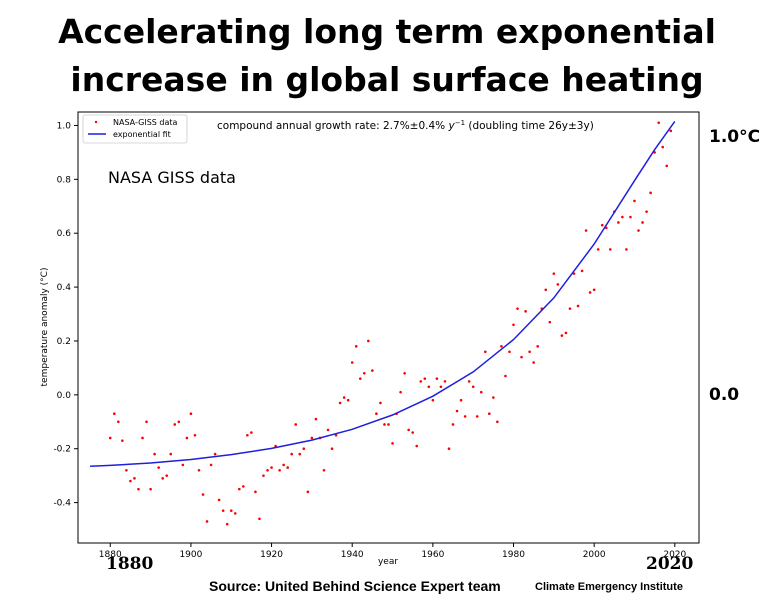 The height and width of the screenshot is (606, 774). I want to click on y-ticks: -0.4 -0.2 0.0 0.2 0.4 0.6 0.8 1.0, so click(65, 315).